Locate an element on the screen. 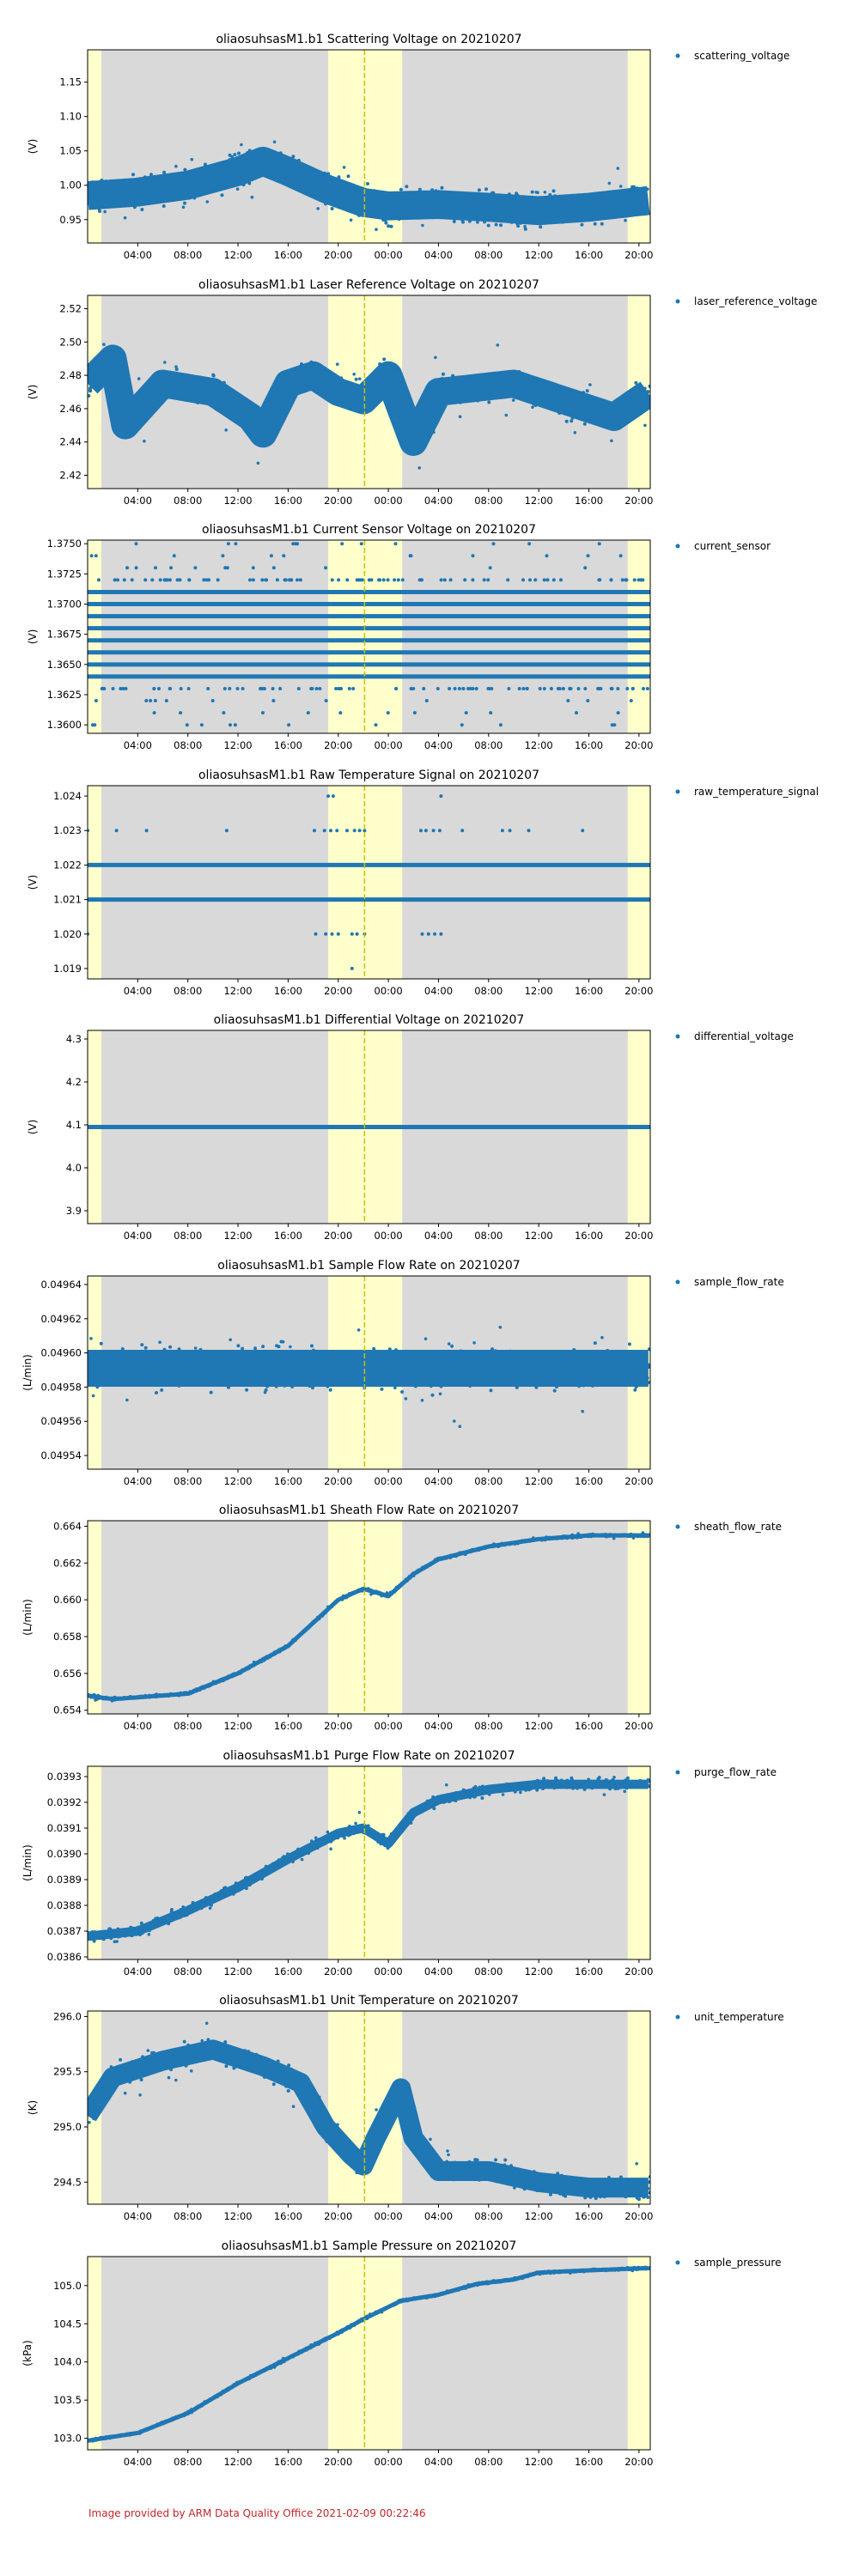 The height and width of the screenshot is (2576, 859). y-tick-label: 0.660 is located at coordinates (67, 1600).